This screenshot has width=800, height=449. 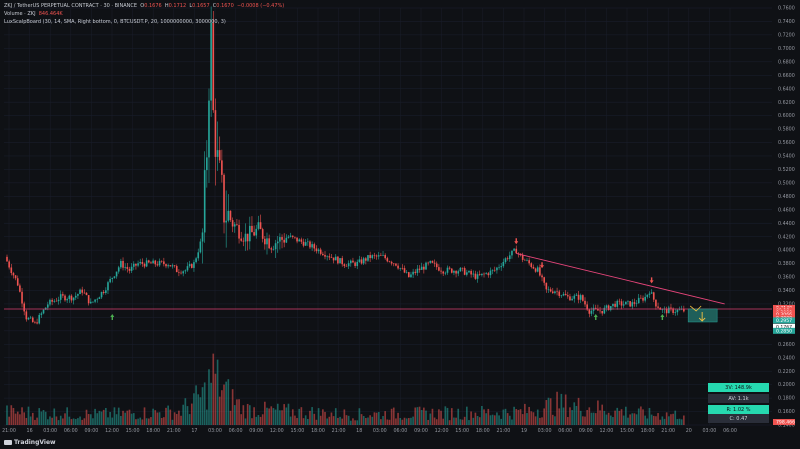 I want to click on zigzag-icon, so click(x=695, y=308).